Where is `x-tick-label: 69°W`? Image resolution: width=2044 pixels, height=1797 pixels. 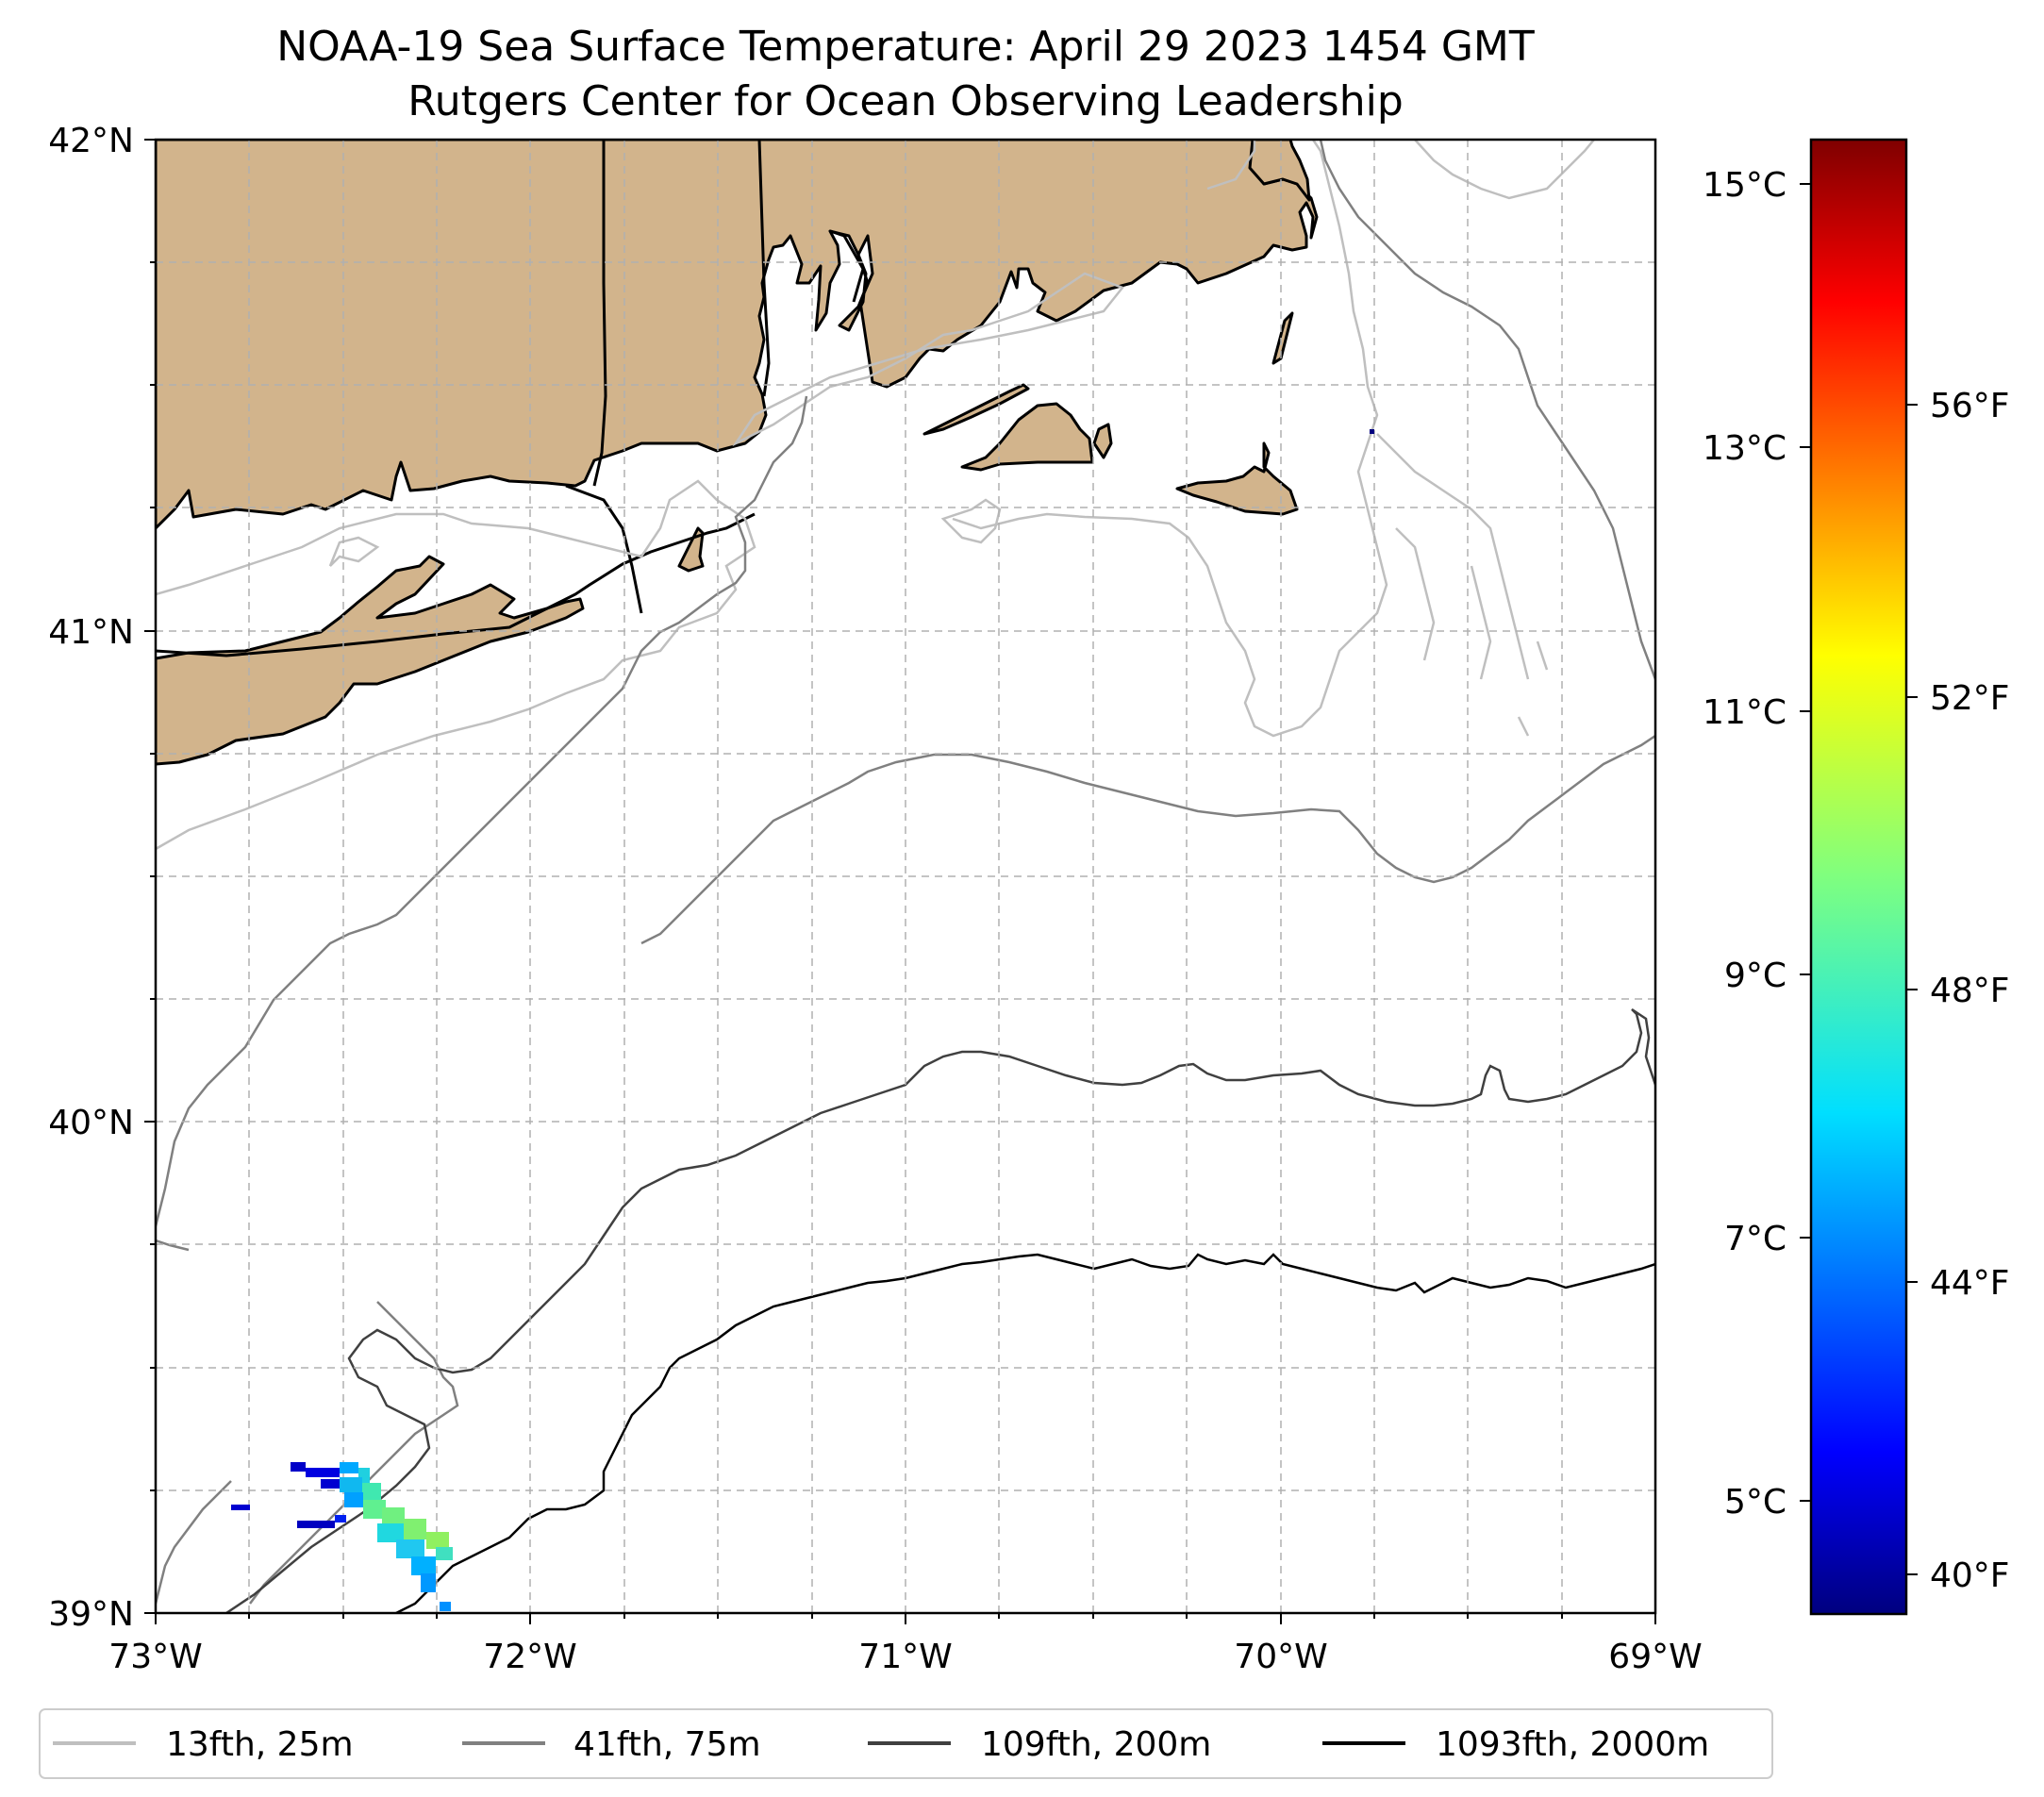
x-tick-label: 69°W is located at coordinates (1655, 1657).